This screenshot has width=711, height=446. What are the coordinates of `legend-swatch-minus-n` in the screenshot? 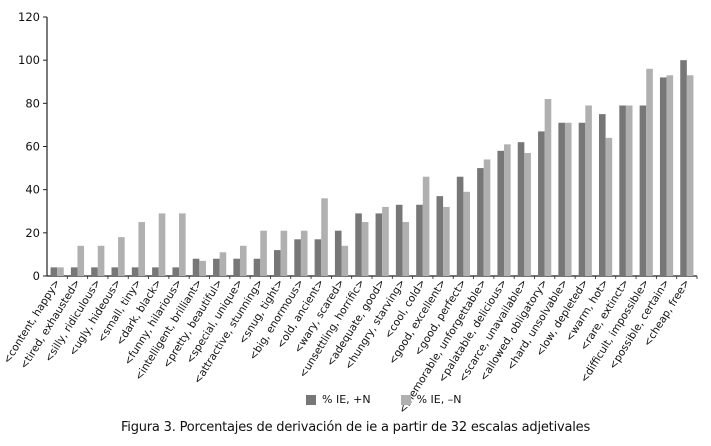 It's located at (405, 399).